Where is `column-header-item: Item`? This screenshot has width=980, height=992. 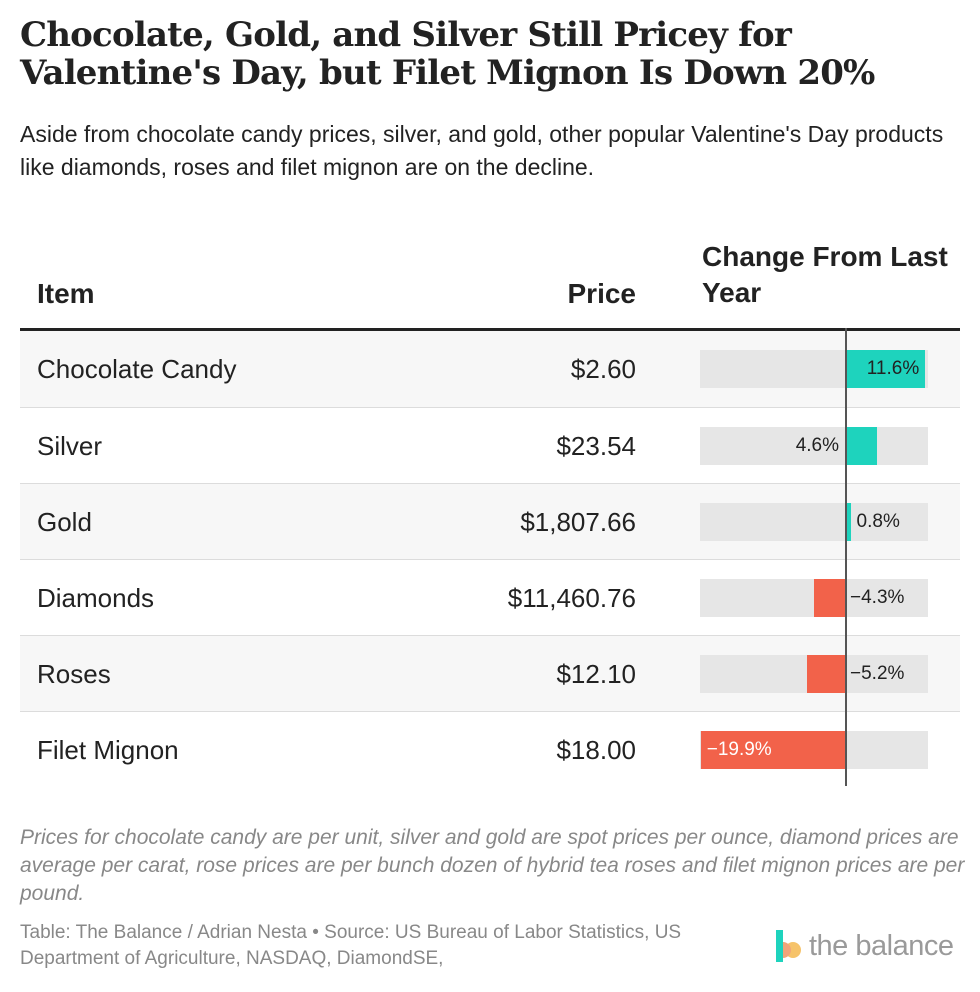 column-header-item: Item is located at coordinates (66, 293).